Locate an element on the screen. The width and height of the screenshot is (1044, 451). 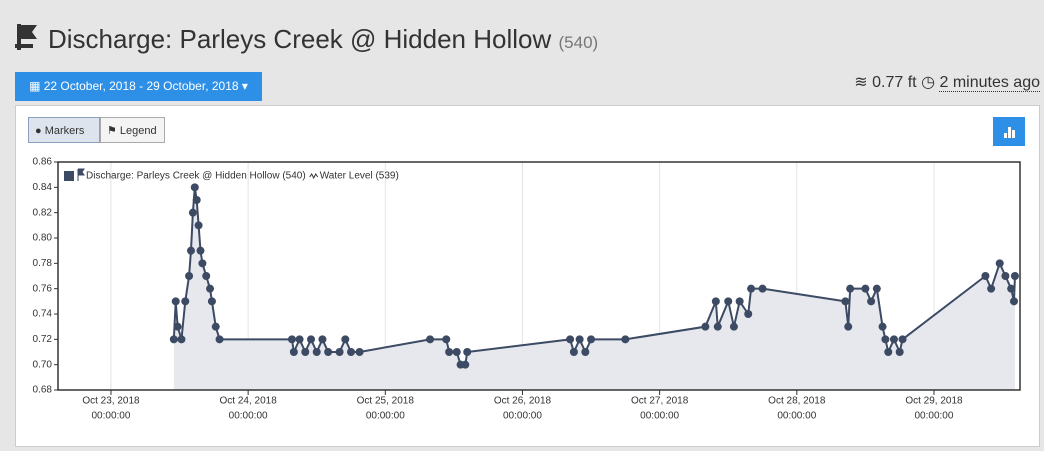
updated: 2 minutes ago is located at coordinates (989, 83).